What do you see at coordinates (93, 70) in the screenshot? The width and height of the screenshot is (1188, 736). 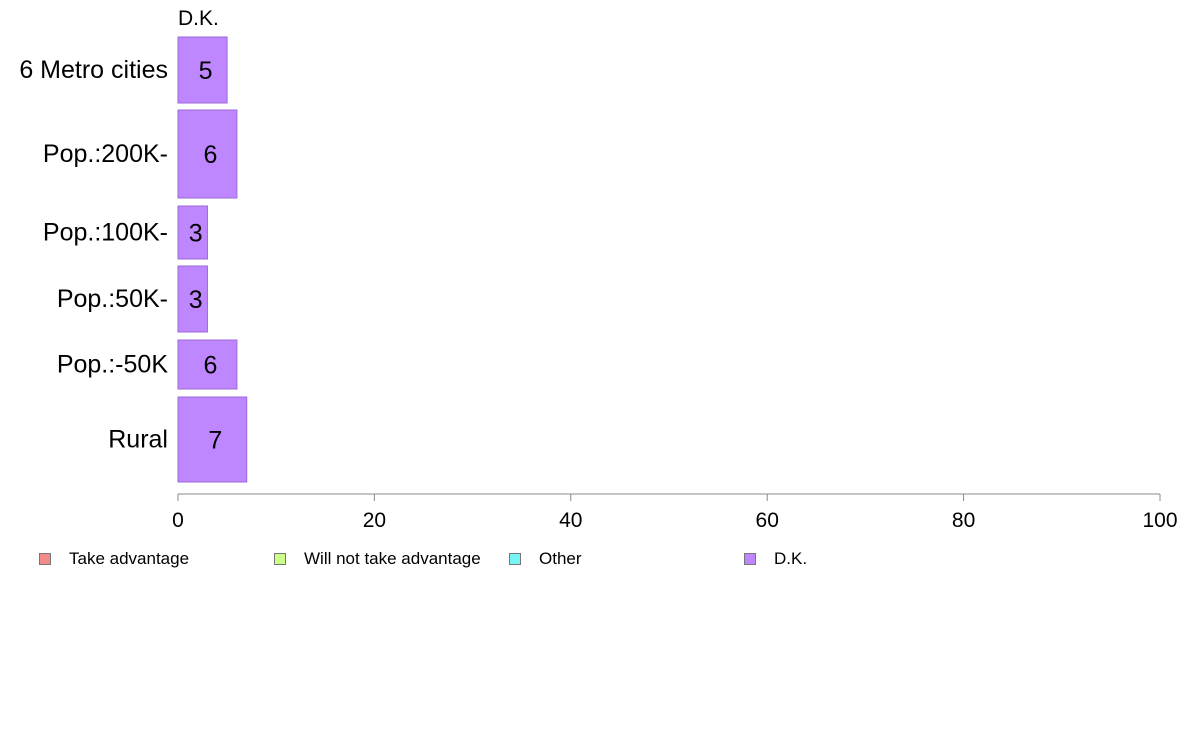 I see `category-label: 6 Metro cities` at bounding box center [93, 70].